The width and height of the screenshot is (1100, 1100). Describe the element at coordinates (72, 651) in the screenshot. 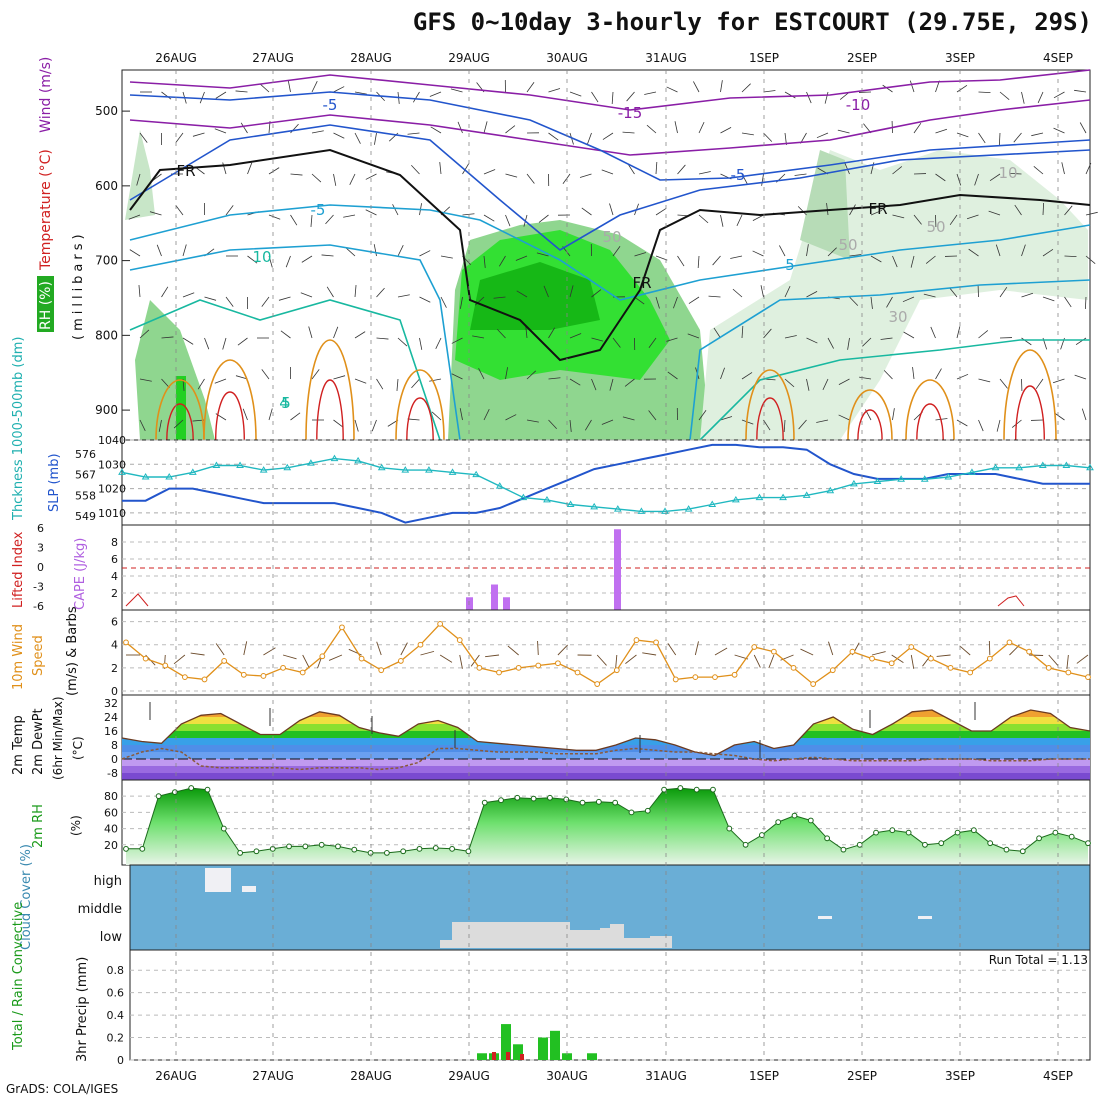

I see `wind-ylabel-units: (m/s) & Barbs` at that location.